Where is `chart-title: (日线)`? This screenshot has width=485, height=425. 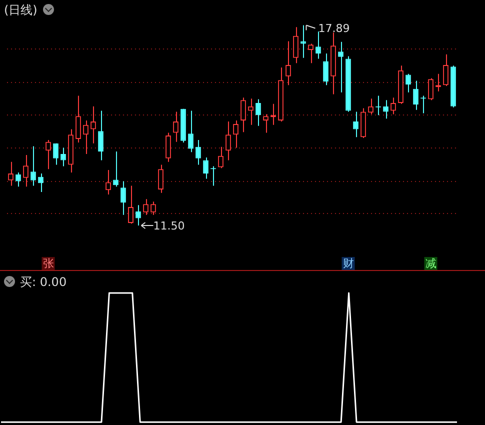
chart-title: (日线) is located at coordinates (21, 10).